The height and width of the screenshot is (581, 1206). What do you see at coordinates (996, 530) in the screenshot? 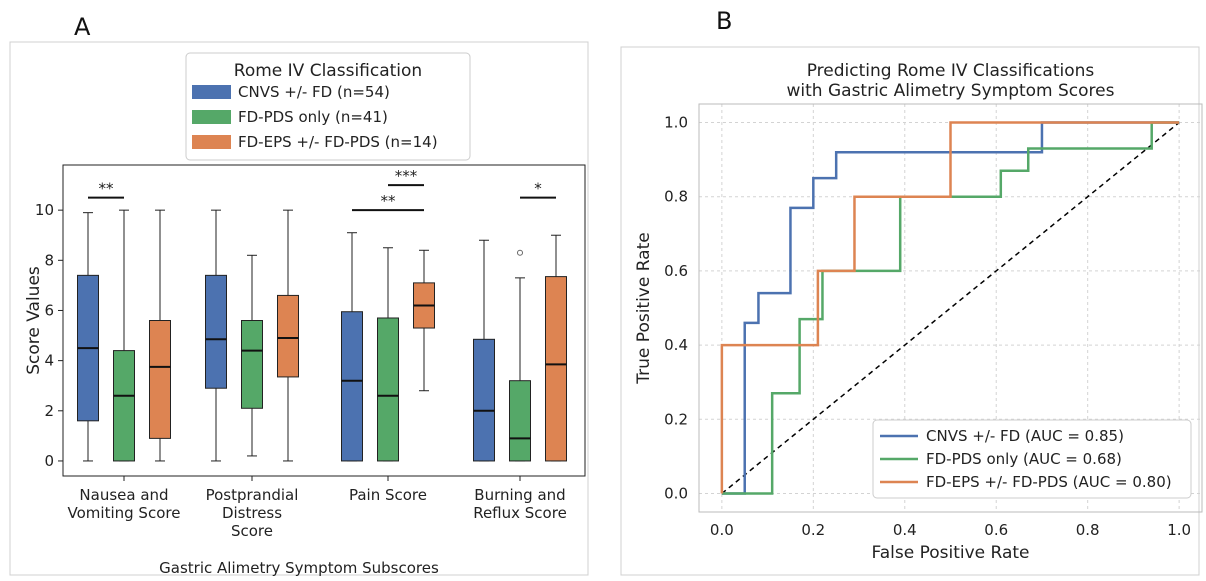
I see `roc-x-tick-label: 0.6` at bounding box center [996, 530].